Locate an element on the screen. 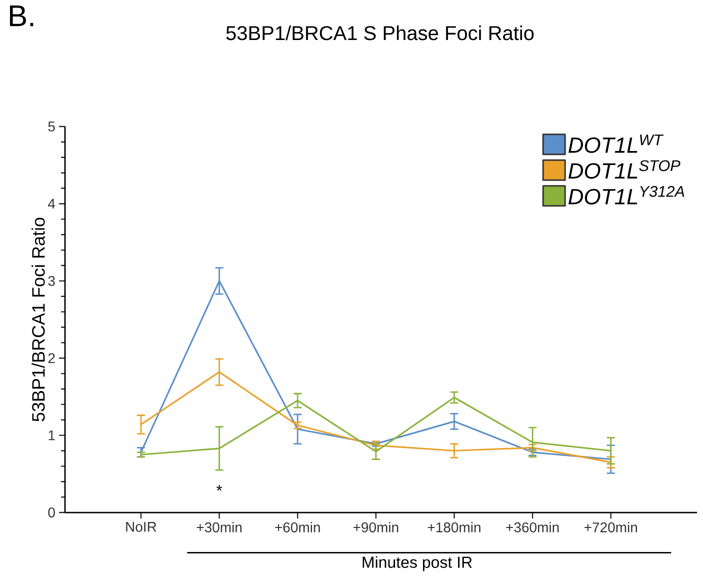 This screenshot has width=703, height=582. y-tick-label: 5 is located at coordinates (51, 127).